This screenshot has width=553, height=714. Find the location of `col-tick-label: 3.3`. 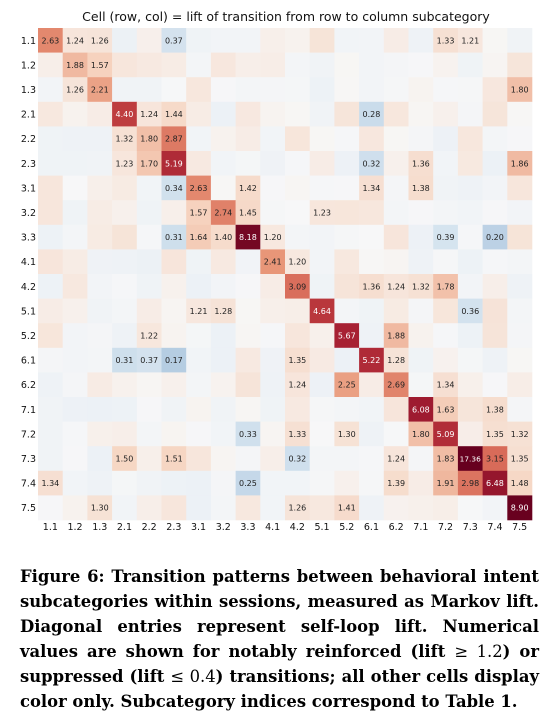

col-tick-label: 3.3 is located at coordinates (247, 527).